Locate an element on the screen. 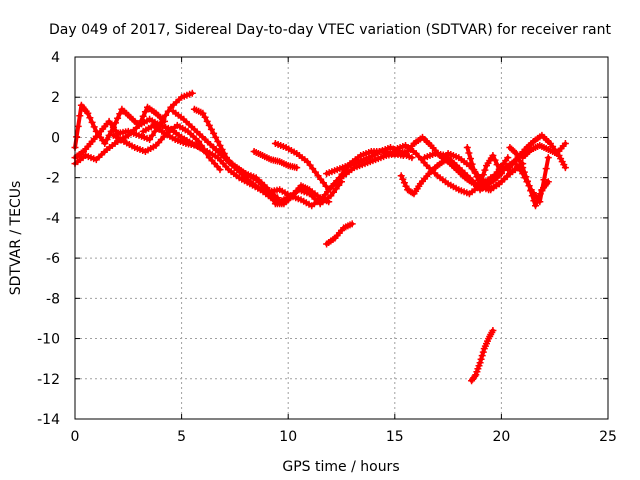 The width and height of the screenshot is (640, 480). x-tick-label: 10 is located at coordinates (288, 437).